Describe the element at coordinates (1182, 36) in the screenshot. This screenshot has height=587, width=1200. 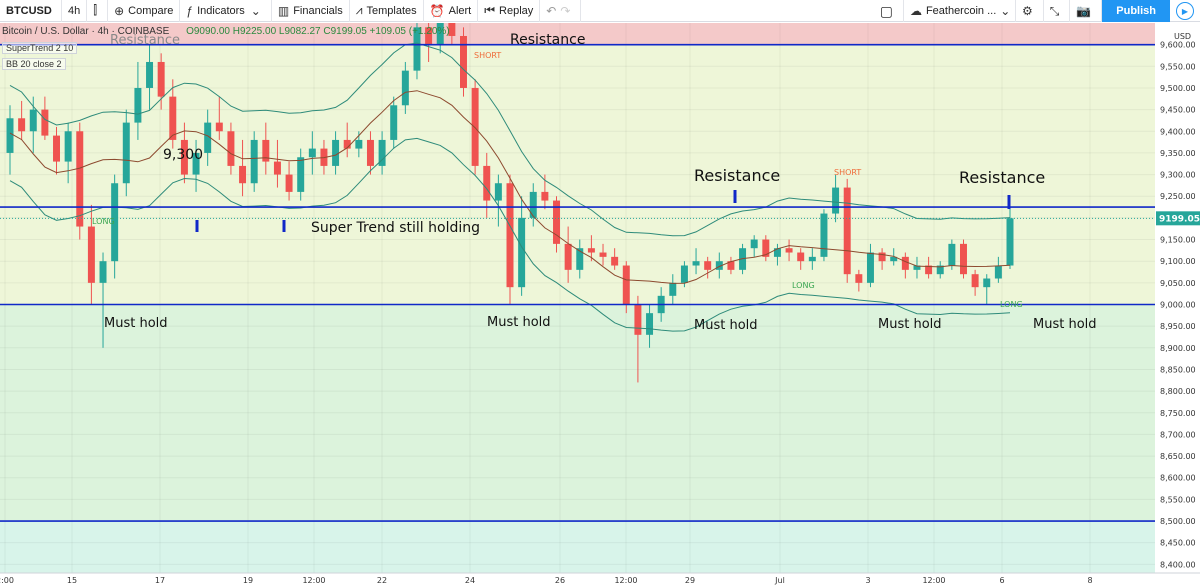
I see `currency-label: USD` at that location.